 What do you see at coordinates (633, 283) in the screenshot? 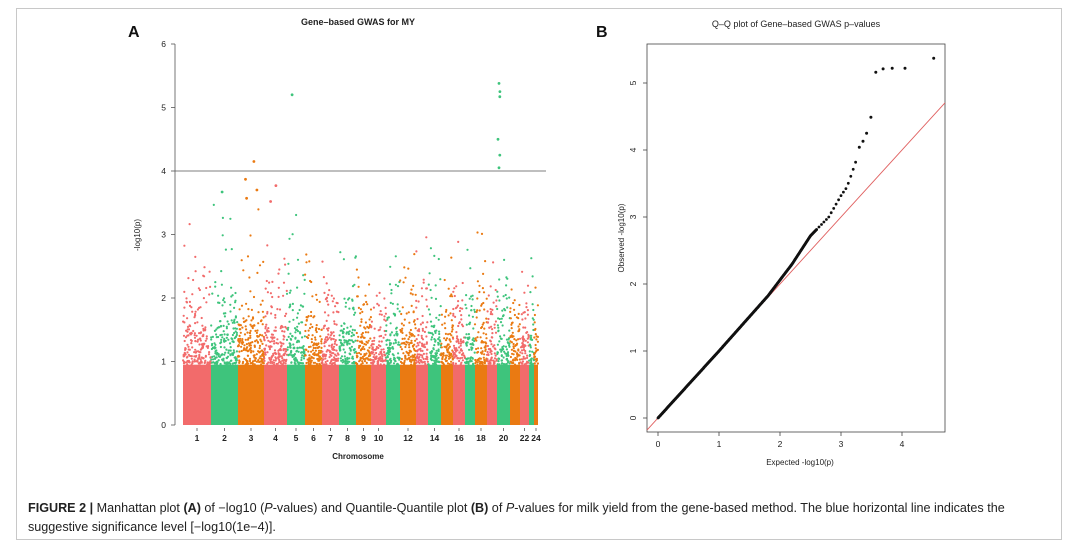
I see `y-tick-label: 2` at bounding box center [633, 283].